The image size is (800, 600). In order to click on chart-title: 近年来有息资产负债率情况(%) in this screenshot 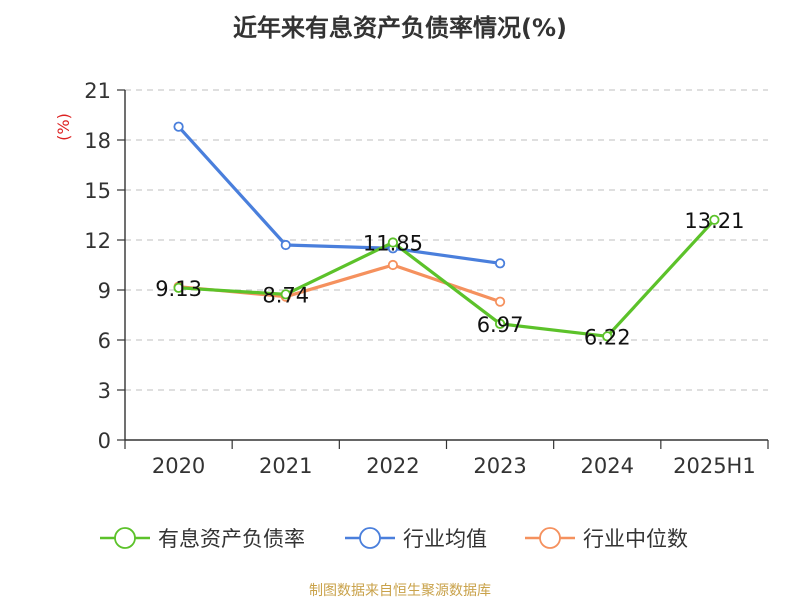, I will do `click(400, 28)`.